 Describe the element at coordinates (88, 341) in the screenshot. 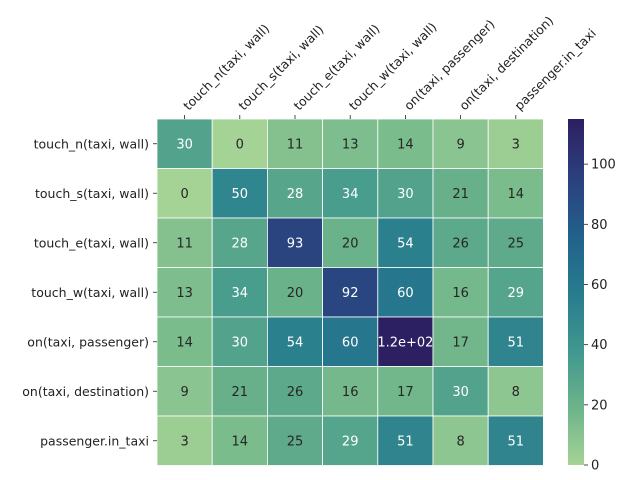

I see `y-tick-label: on(taxi, passenger)` at that location.